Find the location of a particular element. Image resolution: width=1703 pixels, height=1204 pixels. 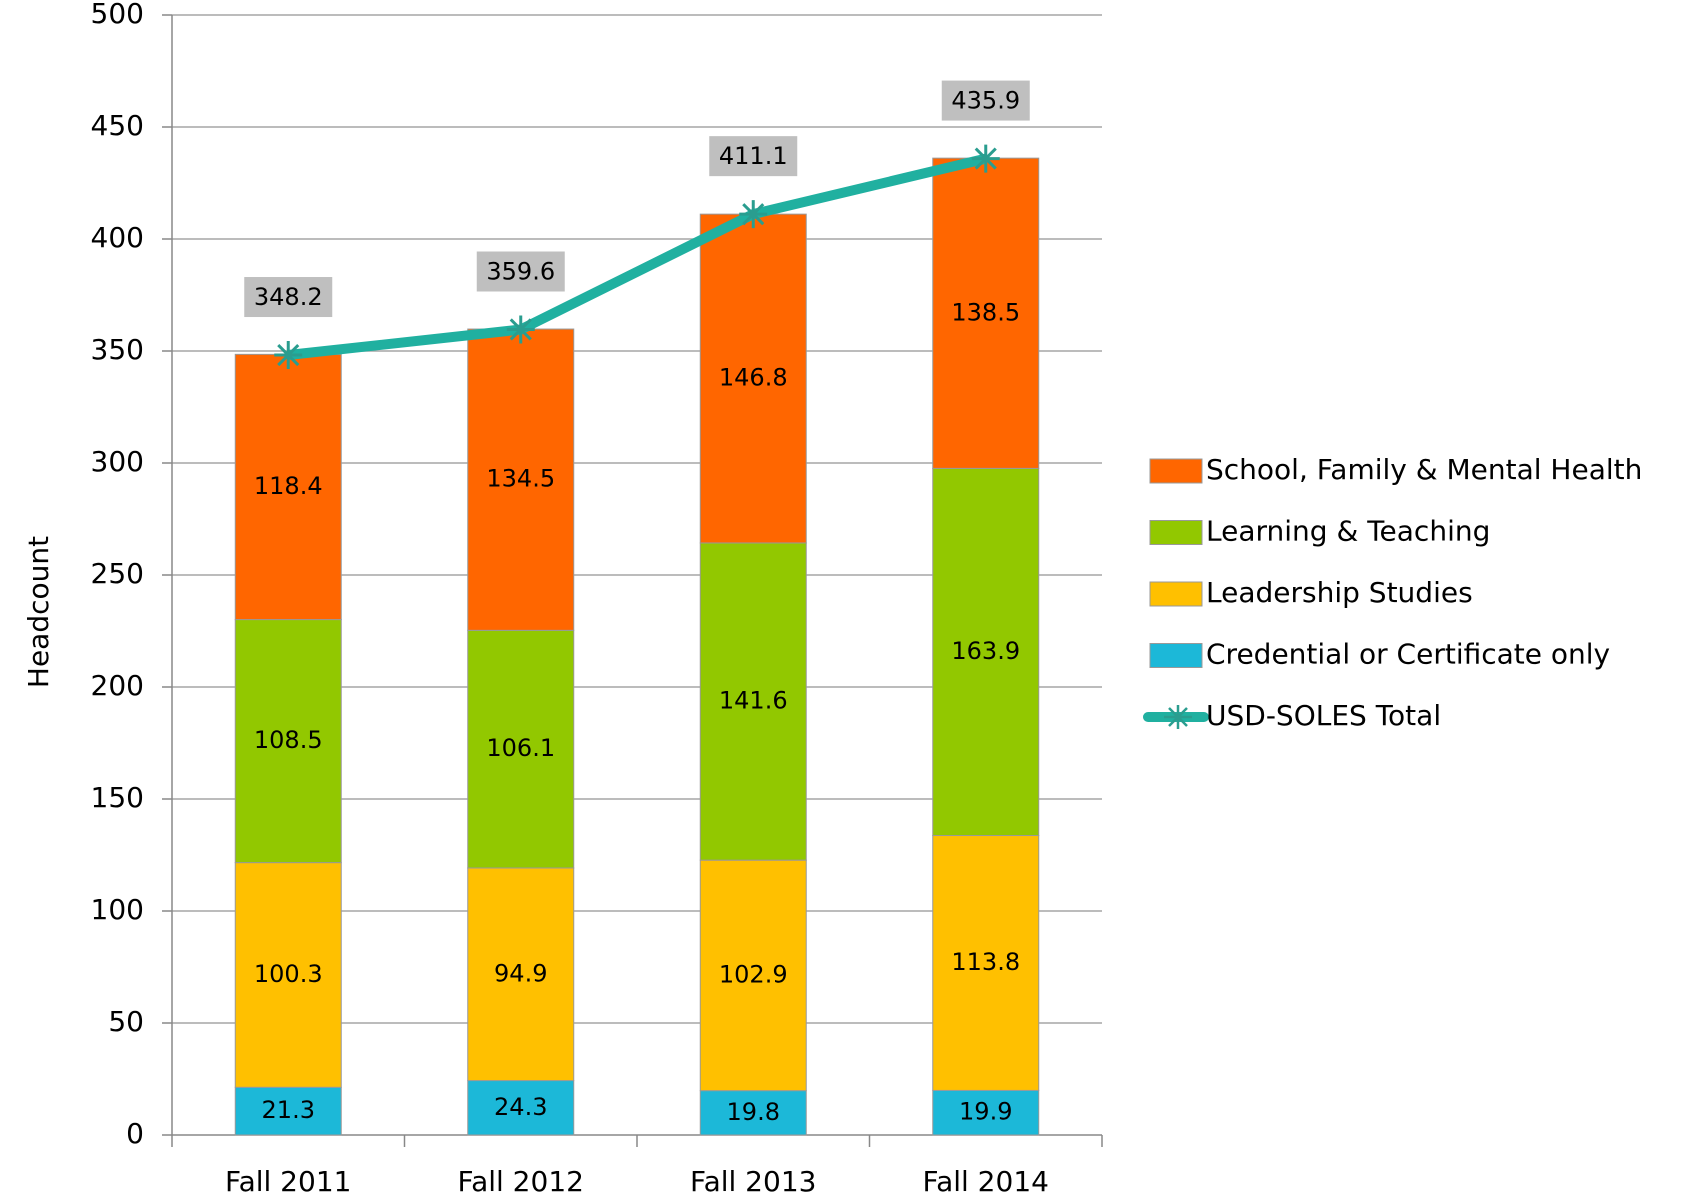

data-label: 141.6 is located at coordinates (753, 701).